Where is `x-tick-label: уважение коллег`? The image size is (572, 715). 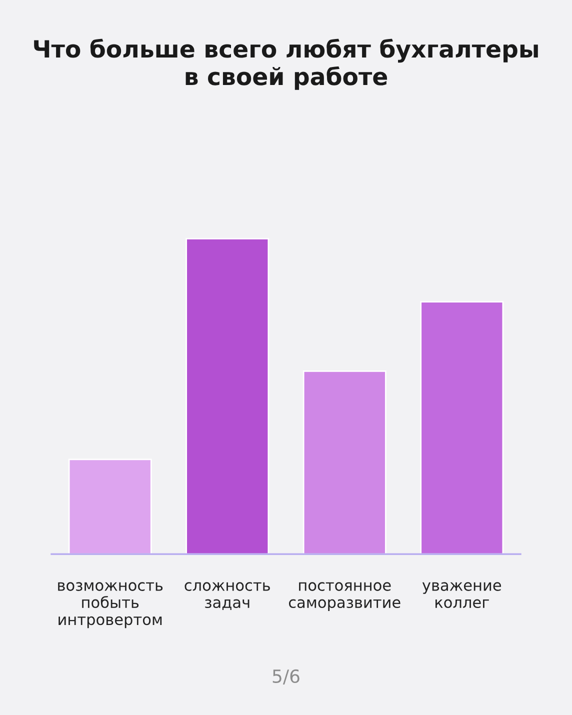 x-tick-label: уважение коллег is located at coordinates (462, 595).